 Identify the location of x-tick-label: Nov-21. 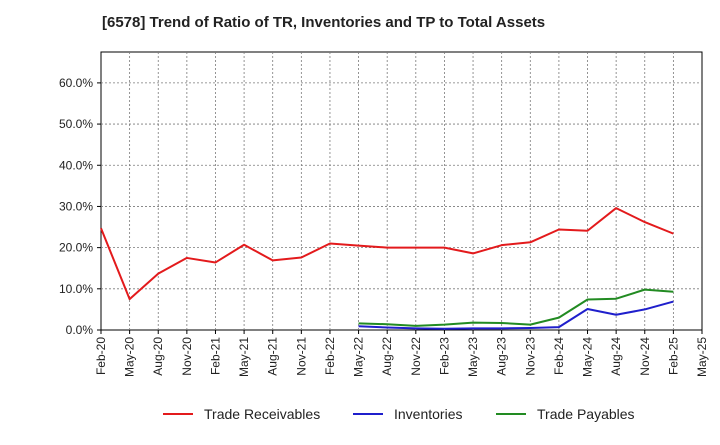
(301, 356).